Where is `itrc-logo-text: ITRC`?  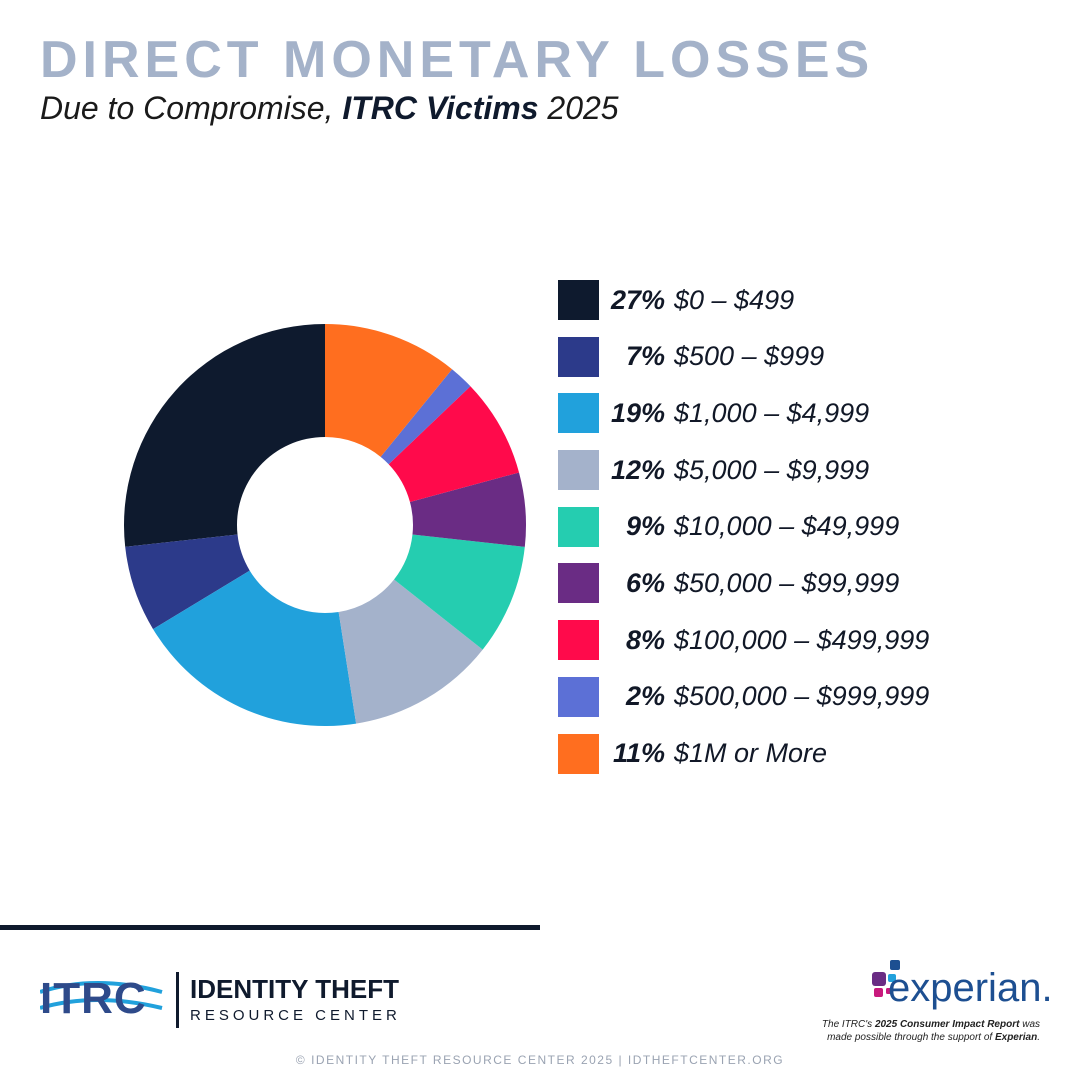 itrc-logo-text: ITRC is located at coordinates (93, 998).